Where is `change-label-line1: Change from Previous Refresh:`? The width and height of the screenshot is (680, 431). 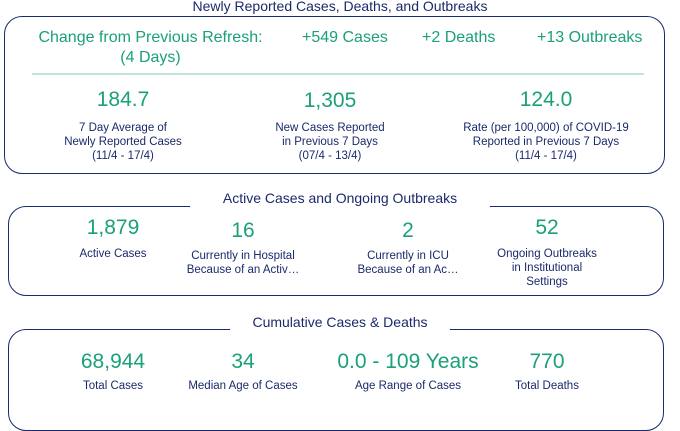
change-label-line1: Change from Previous Refresh: is located at coordinates (150, 37).